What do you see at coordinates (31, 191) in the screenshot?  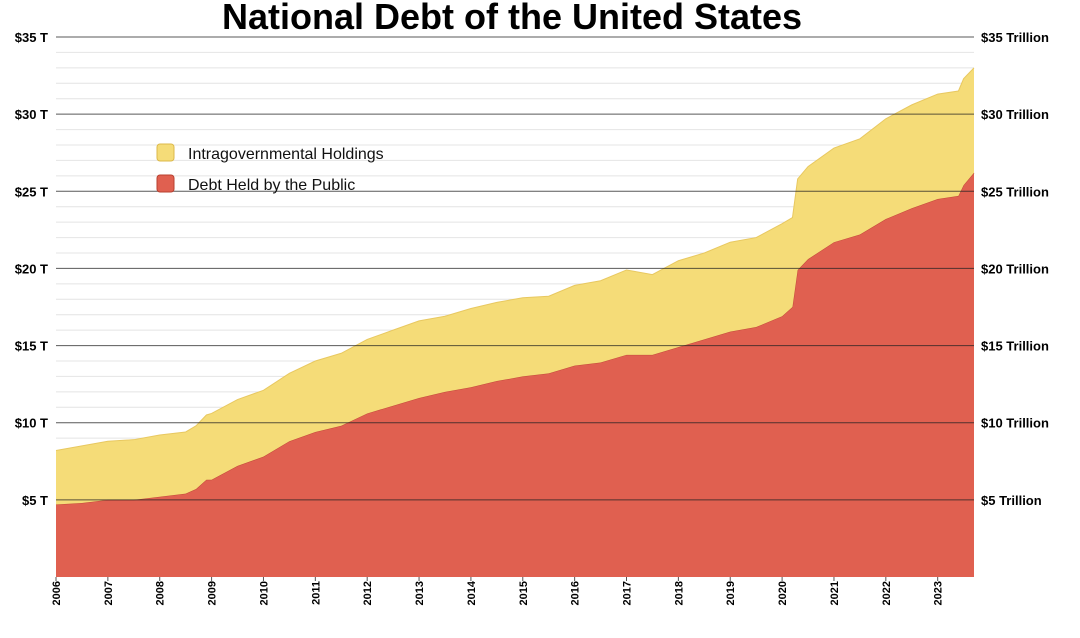 I see `y-tick-label-left: $25 T` at bounding box center [31, 191].